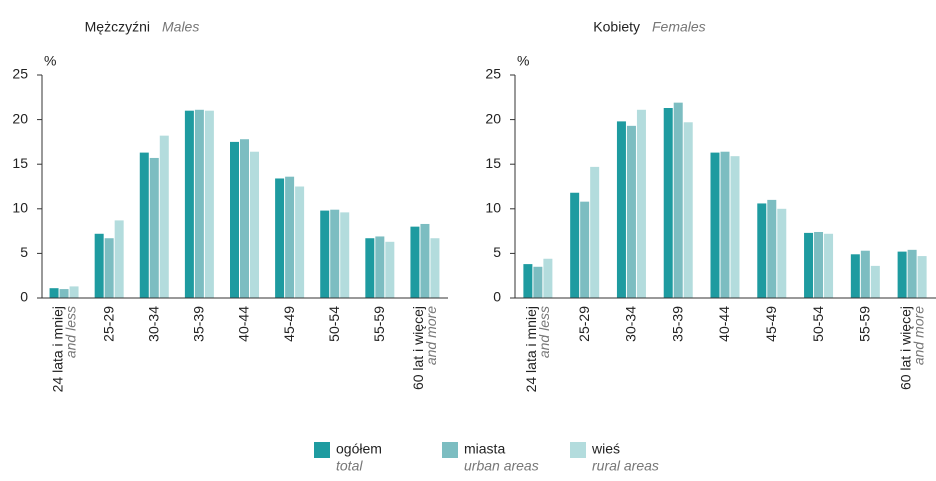  Describe the element at coordinates (605, 449) in the screenshot. I see `legend-label: wieś` at that location.